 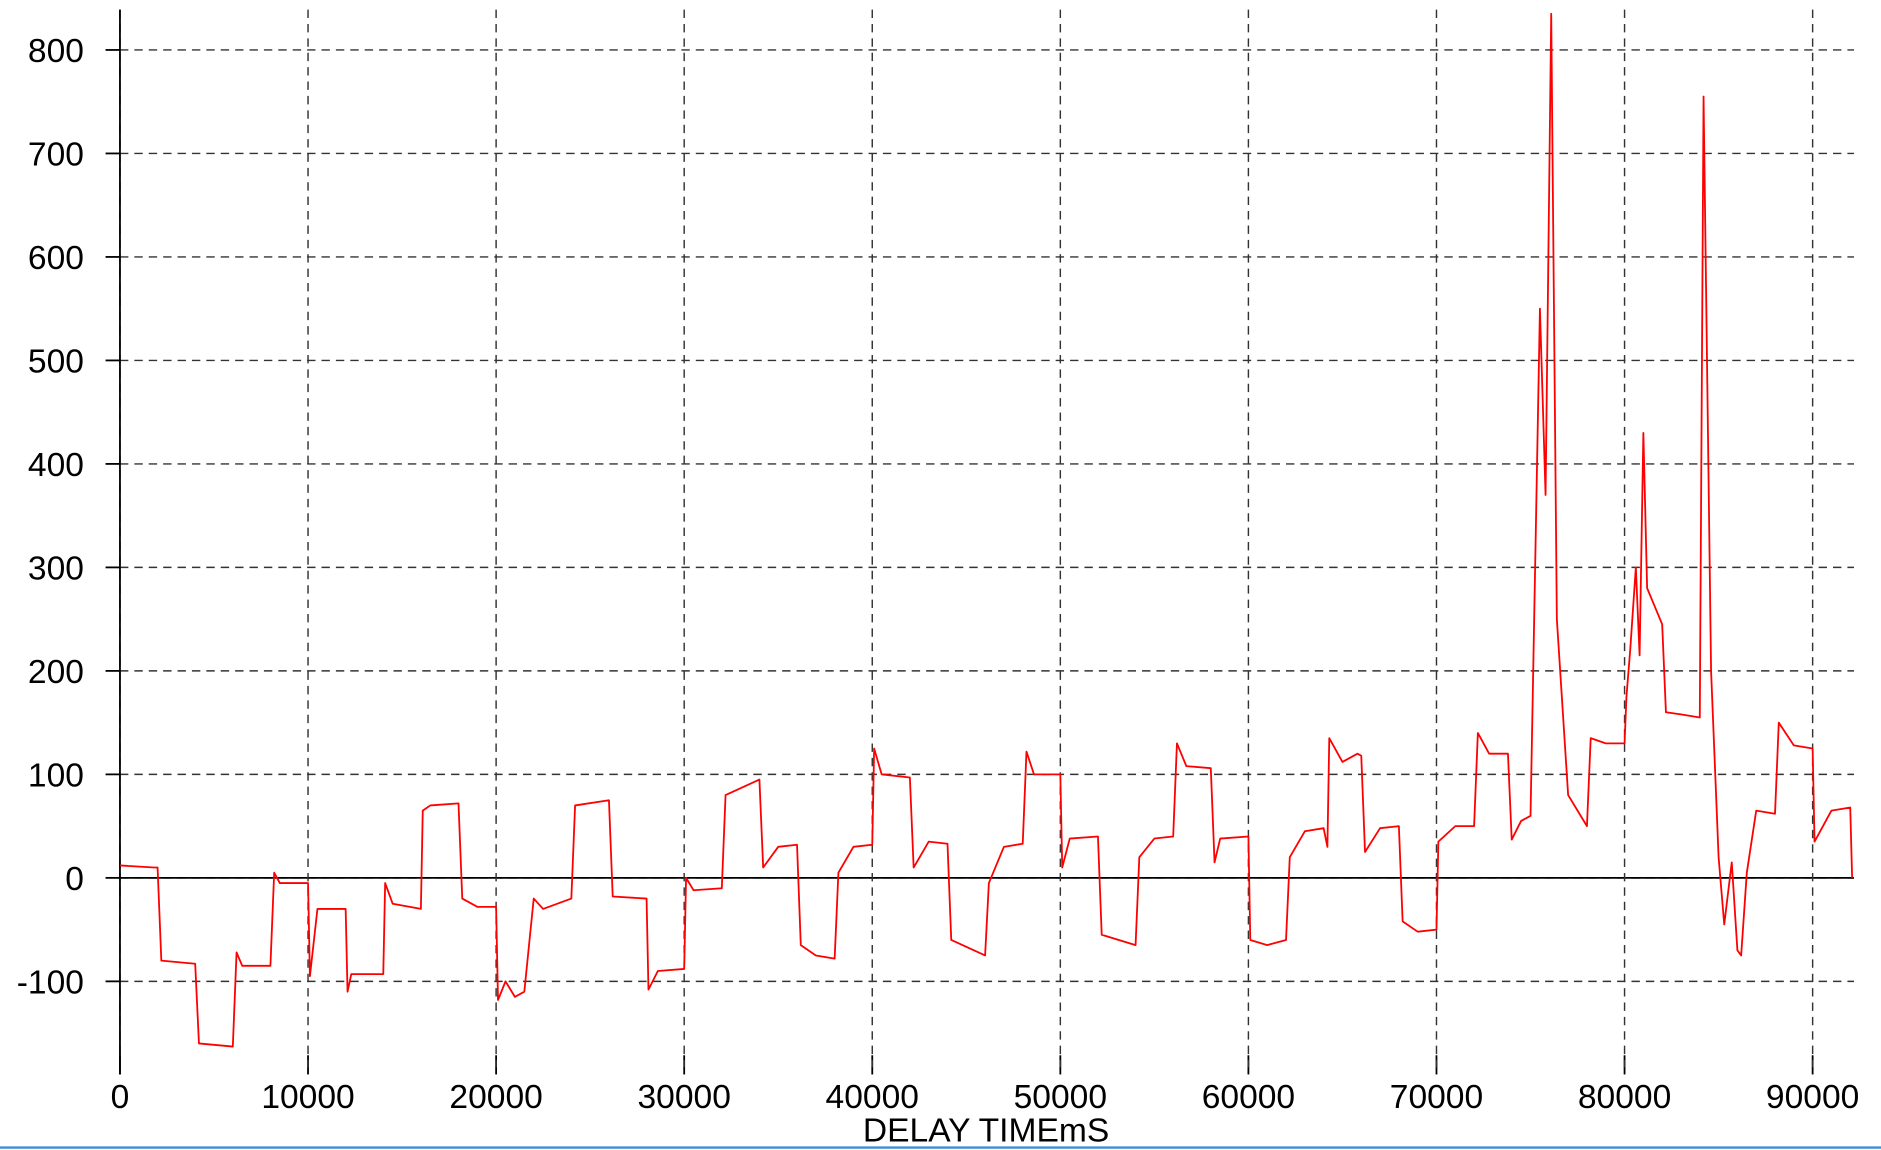 What do you see at coordinates (307, 1097) in the screenshot?
I see `x-tick-label: 10000` at bounding box center [307, 1097].